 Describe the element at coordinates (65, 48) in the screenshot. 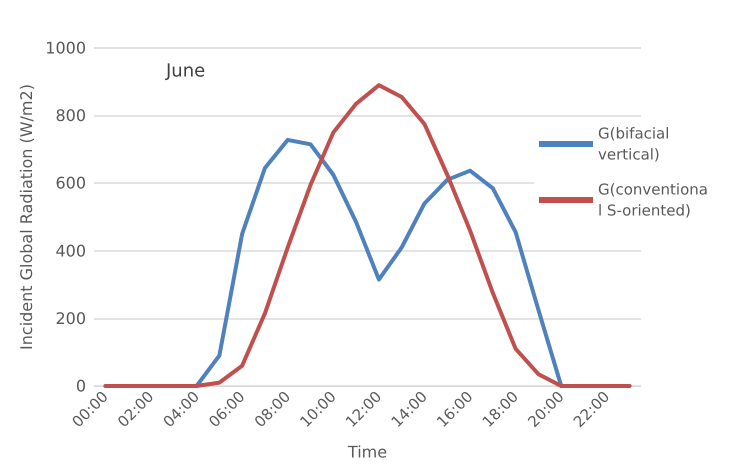

I see `y-tick-label: 1000` at that location.